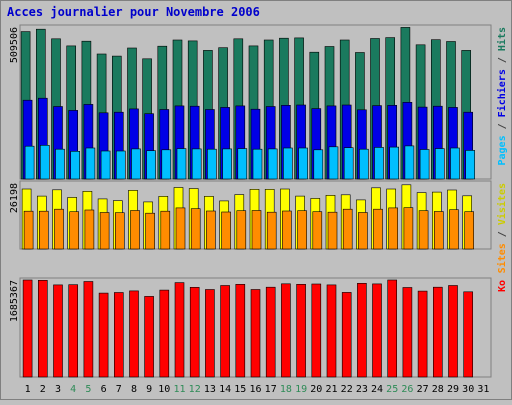 The width and height of the screenshot is (512, 405). Describe the element at coordinates (225, 389) in the screenshot. I see `x-tick-label: 14` at that location.